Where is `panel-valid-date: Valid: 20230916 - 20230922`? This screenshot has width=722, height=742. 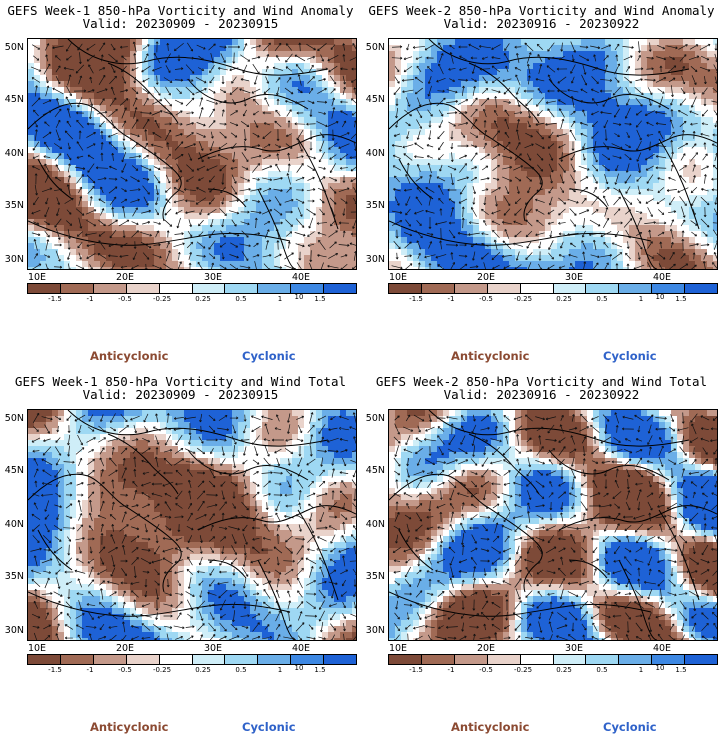 panel-valid-date: Valid: 20230916 - 20230922 is located at coordinates (541, 394).